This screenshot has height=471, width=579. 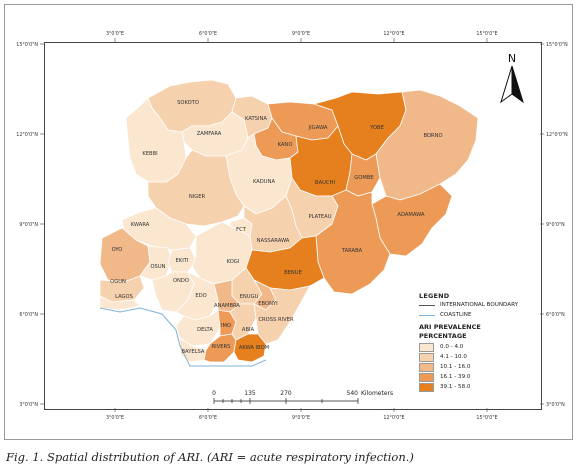 I want to click on legend-coastline-label: COASTLINE, so click(x=456, y=315).